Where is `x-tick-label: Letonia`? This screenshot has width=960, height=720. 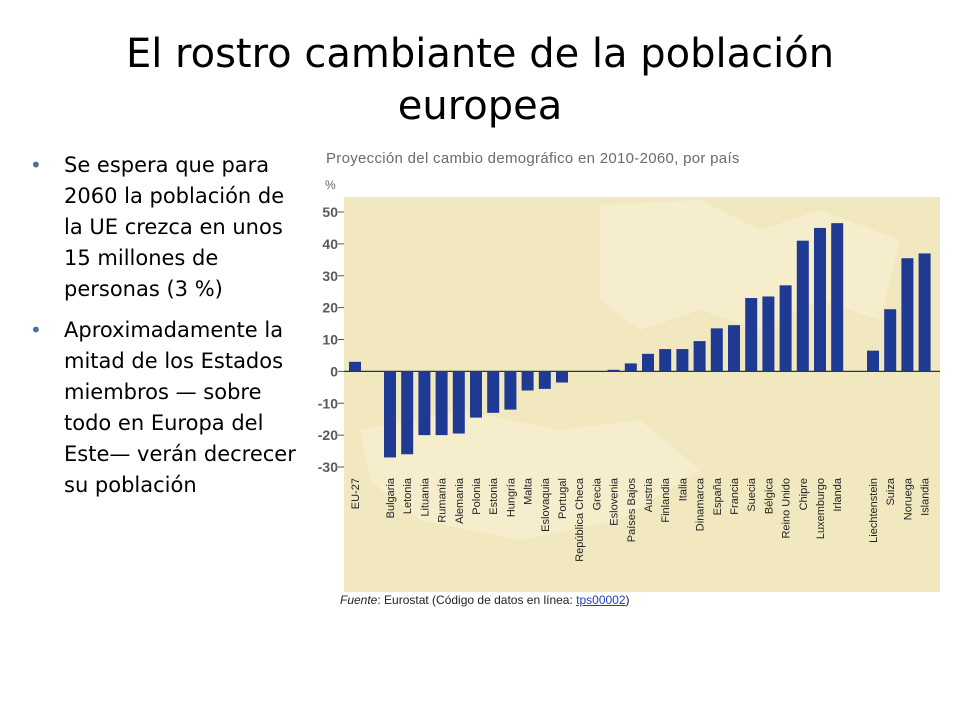
x-tick-label: Letonia is located at coordinates (408, 495).